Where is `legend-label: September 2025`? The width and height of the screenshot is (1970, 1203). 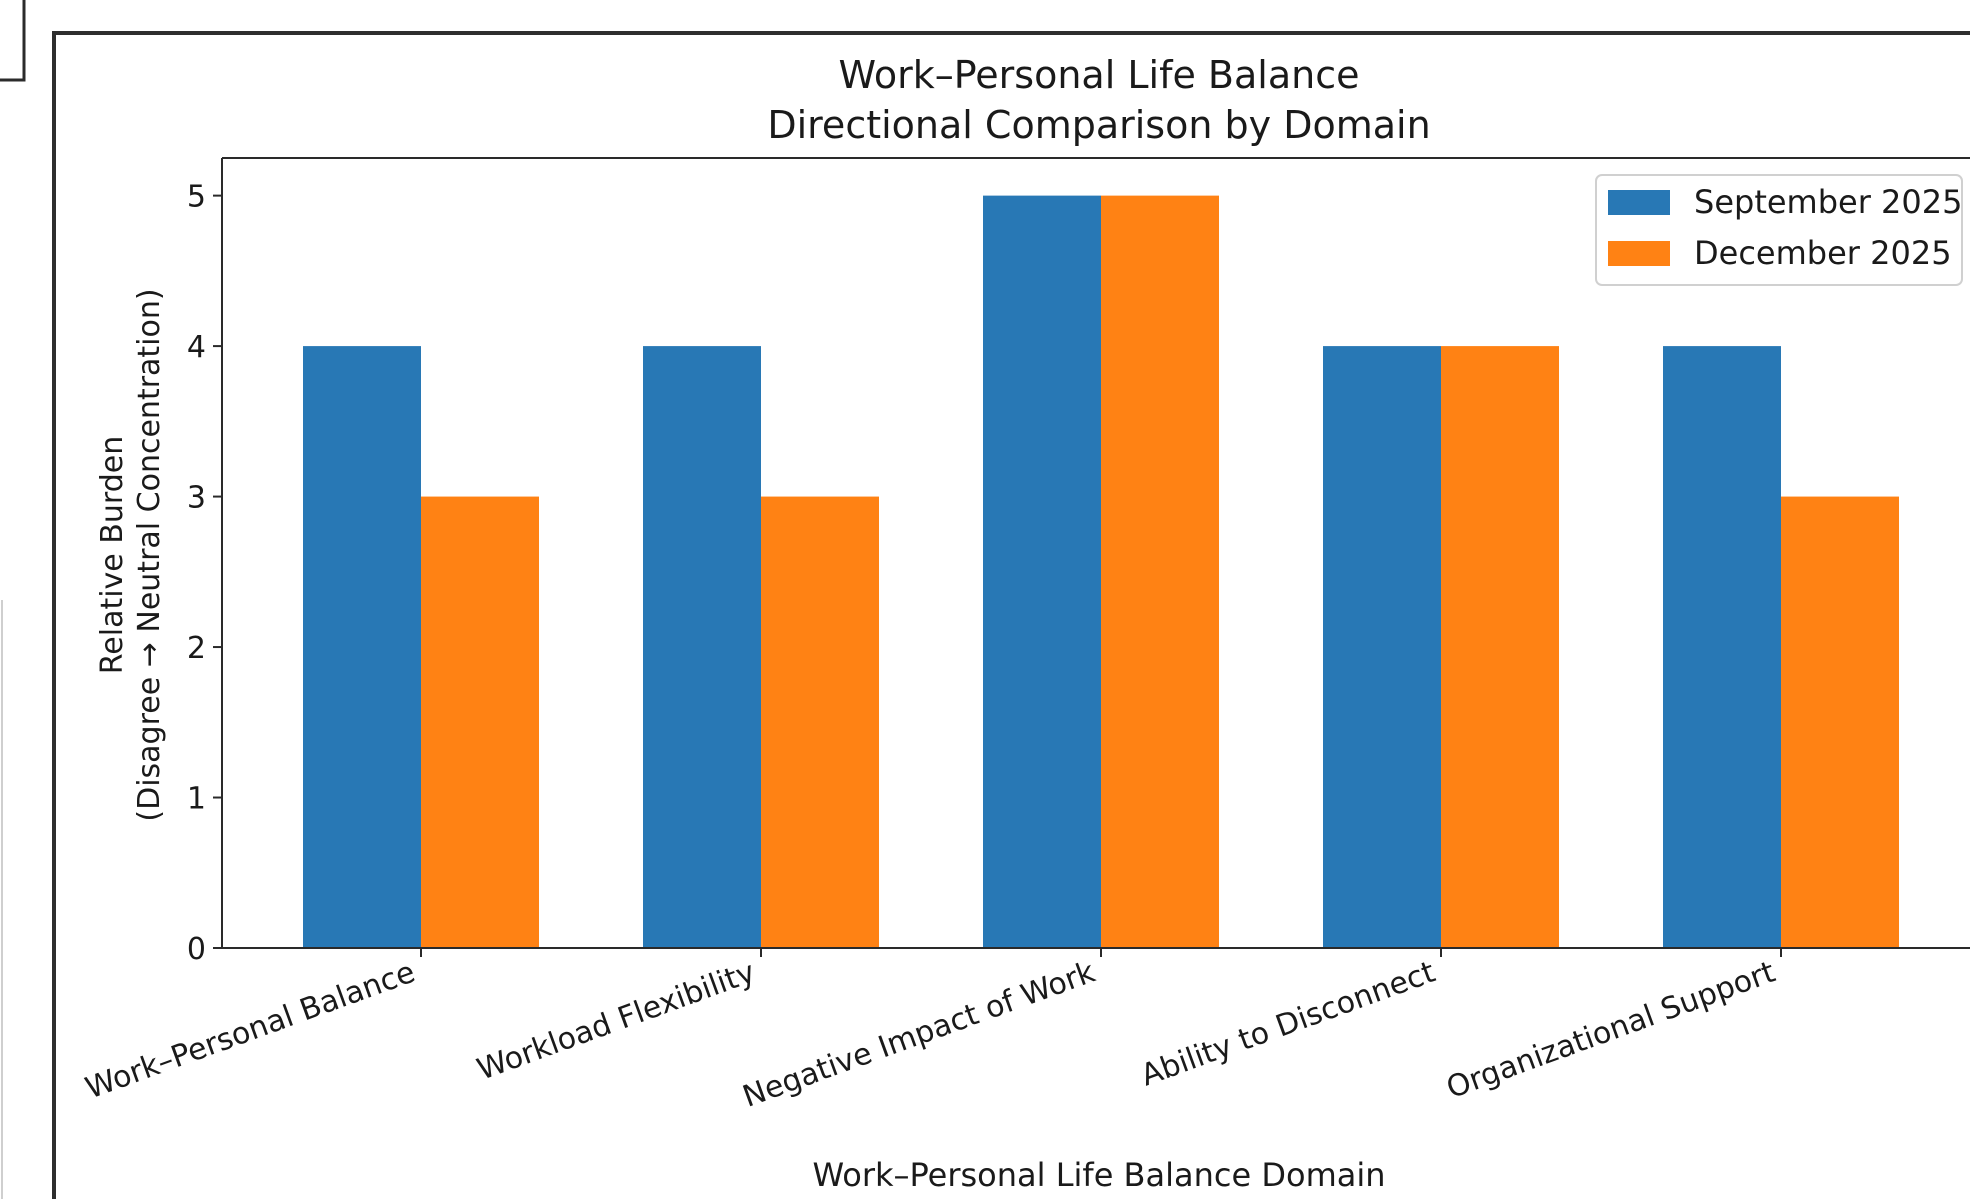
legend-label: September 2025 is located at coordinates (1828, 202).